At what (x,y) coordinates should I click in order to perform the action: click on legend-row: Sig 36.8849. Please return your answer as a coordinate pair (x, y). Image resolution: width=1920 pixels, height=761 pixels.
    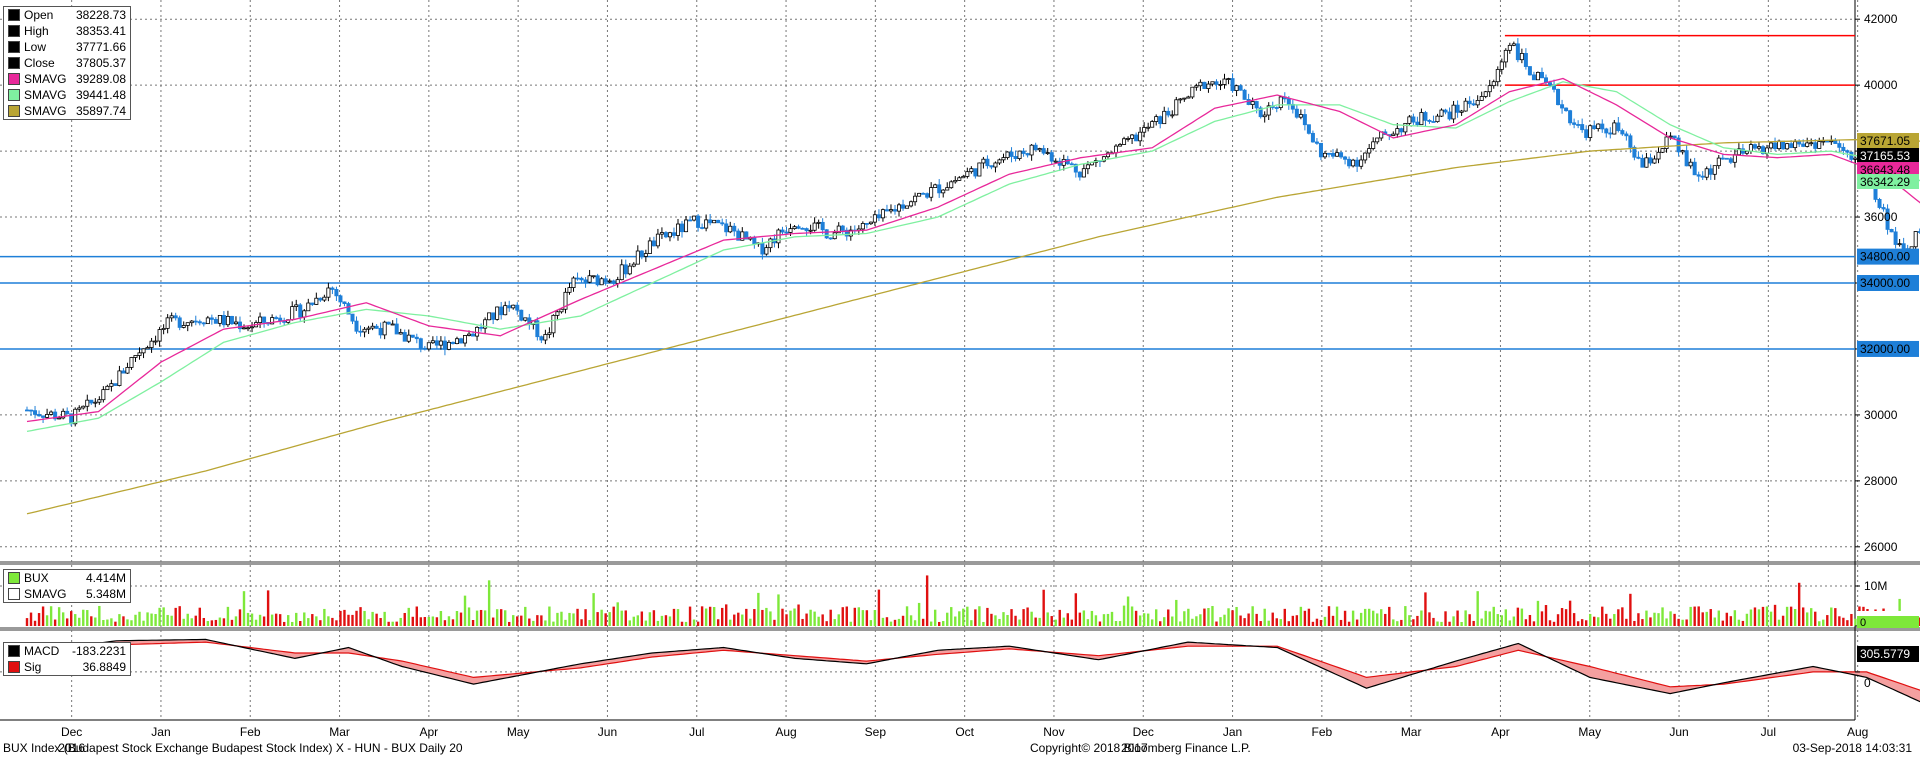
    Looking at the image, I should click on (67, 667).